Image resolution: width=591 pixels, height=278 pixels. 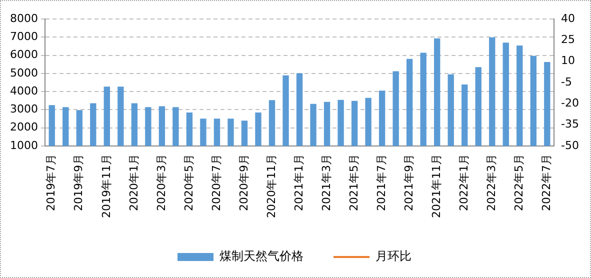 What do you see at coordinates (326, 183) in the screenshot?
I see `x-tick-label: 2021年3月` at bounding box center [326, 183].